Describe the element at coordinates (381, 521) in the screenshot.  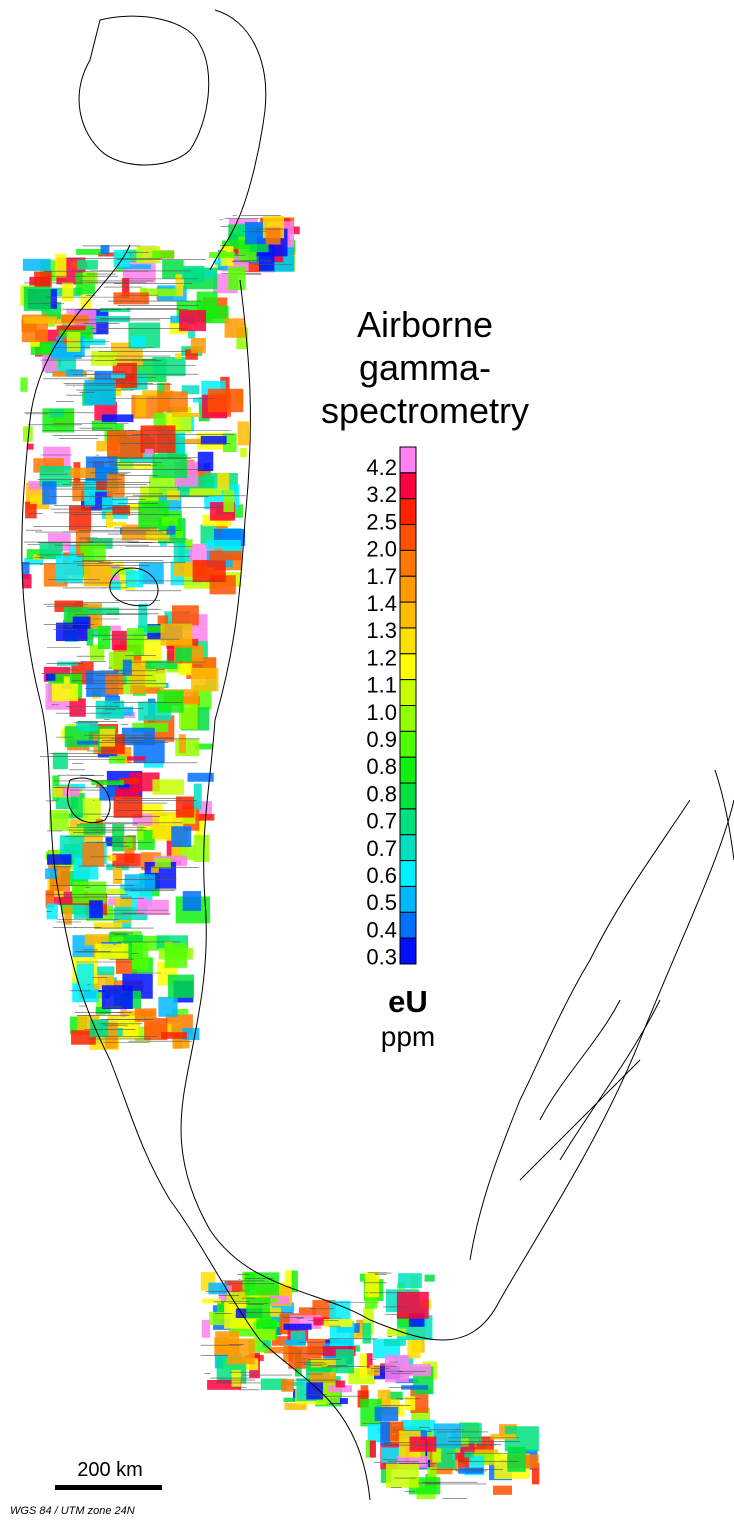
I see `legend-label: 2.5` at that location.